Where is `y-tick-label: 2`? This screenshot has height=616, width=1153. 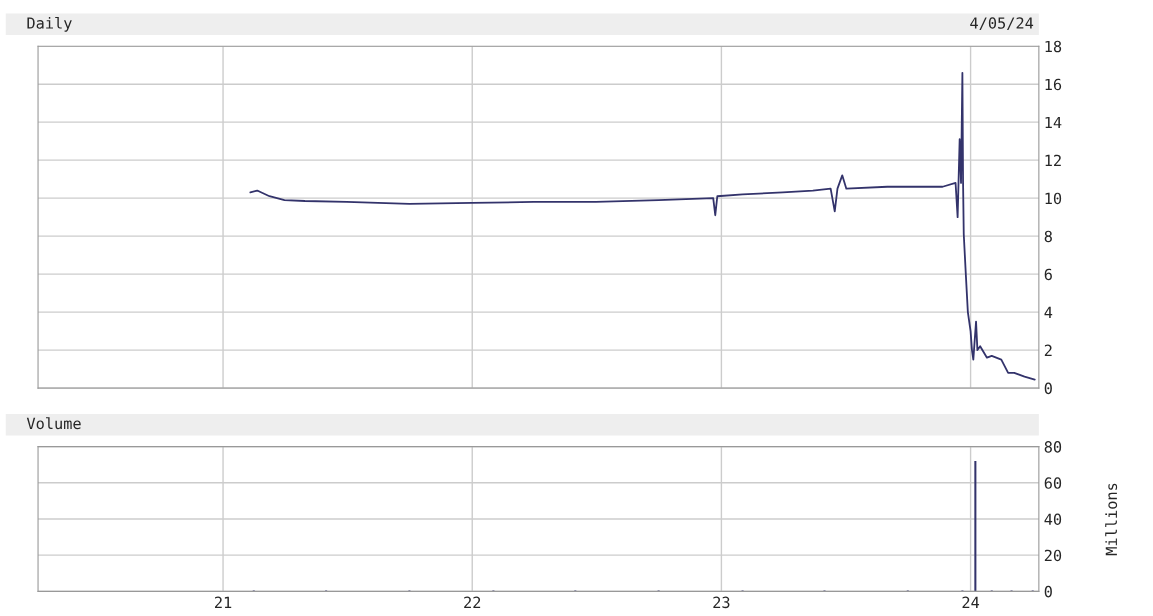 y-tick-label: 2 is located at coordinates (1048, 350).